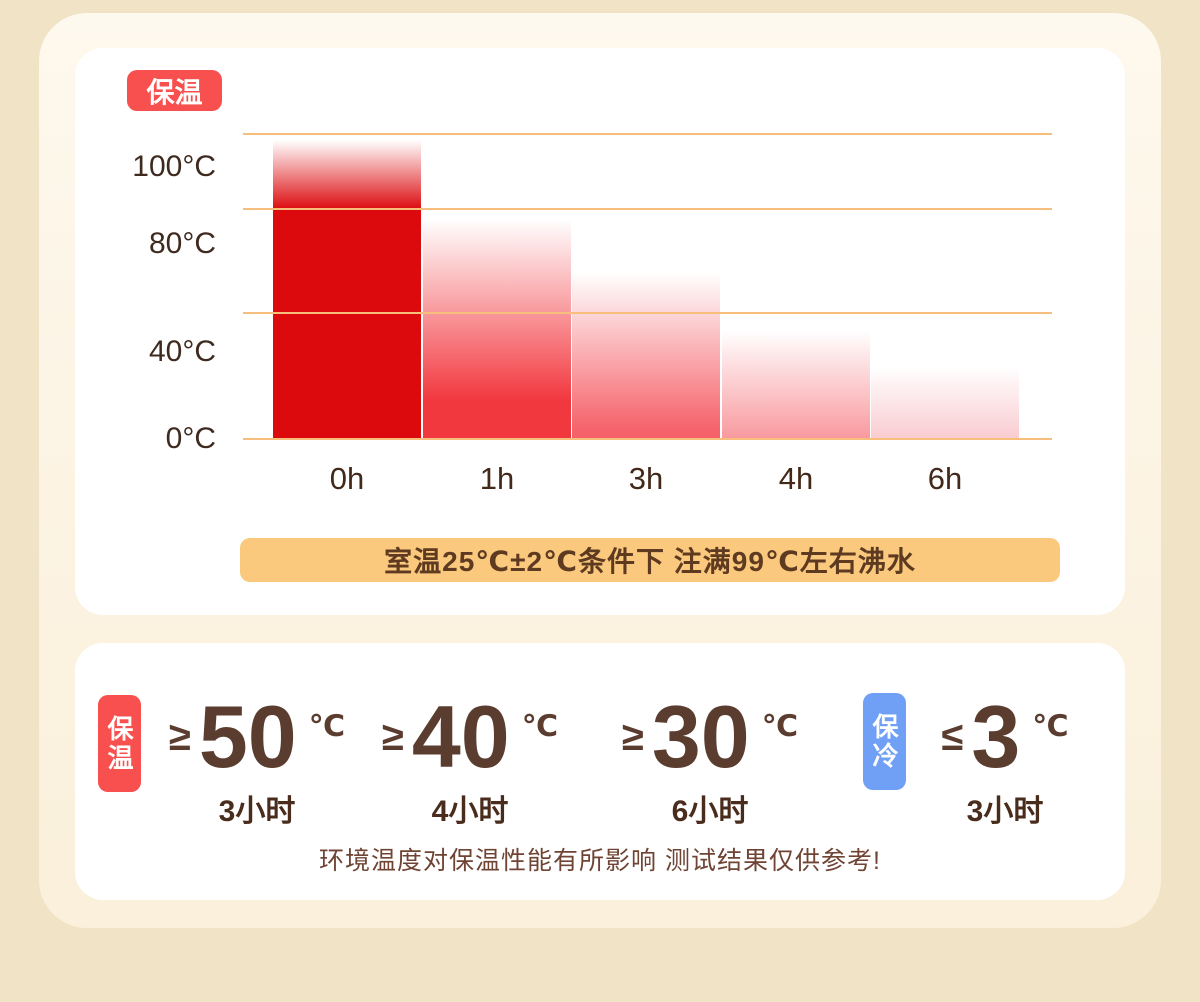 The width and height of the screenshot is (1200, 1002). I want to click on chart-condition-note: 室温25℃±2℃条件下 注满99℃左右沸水, so click(650, 560).